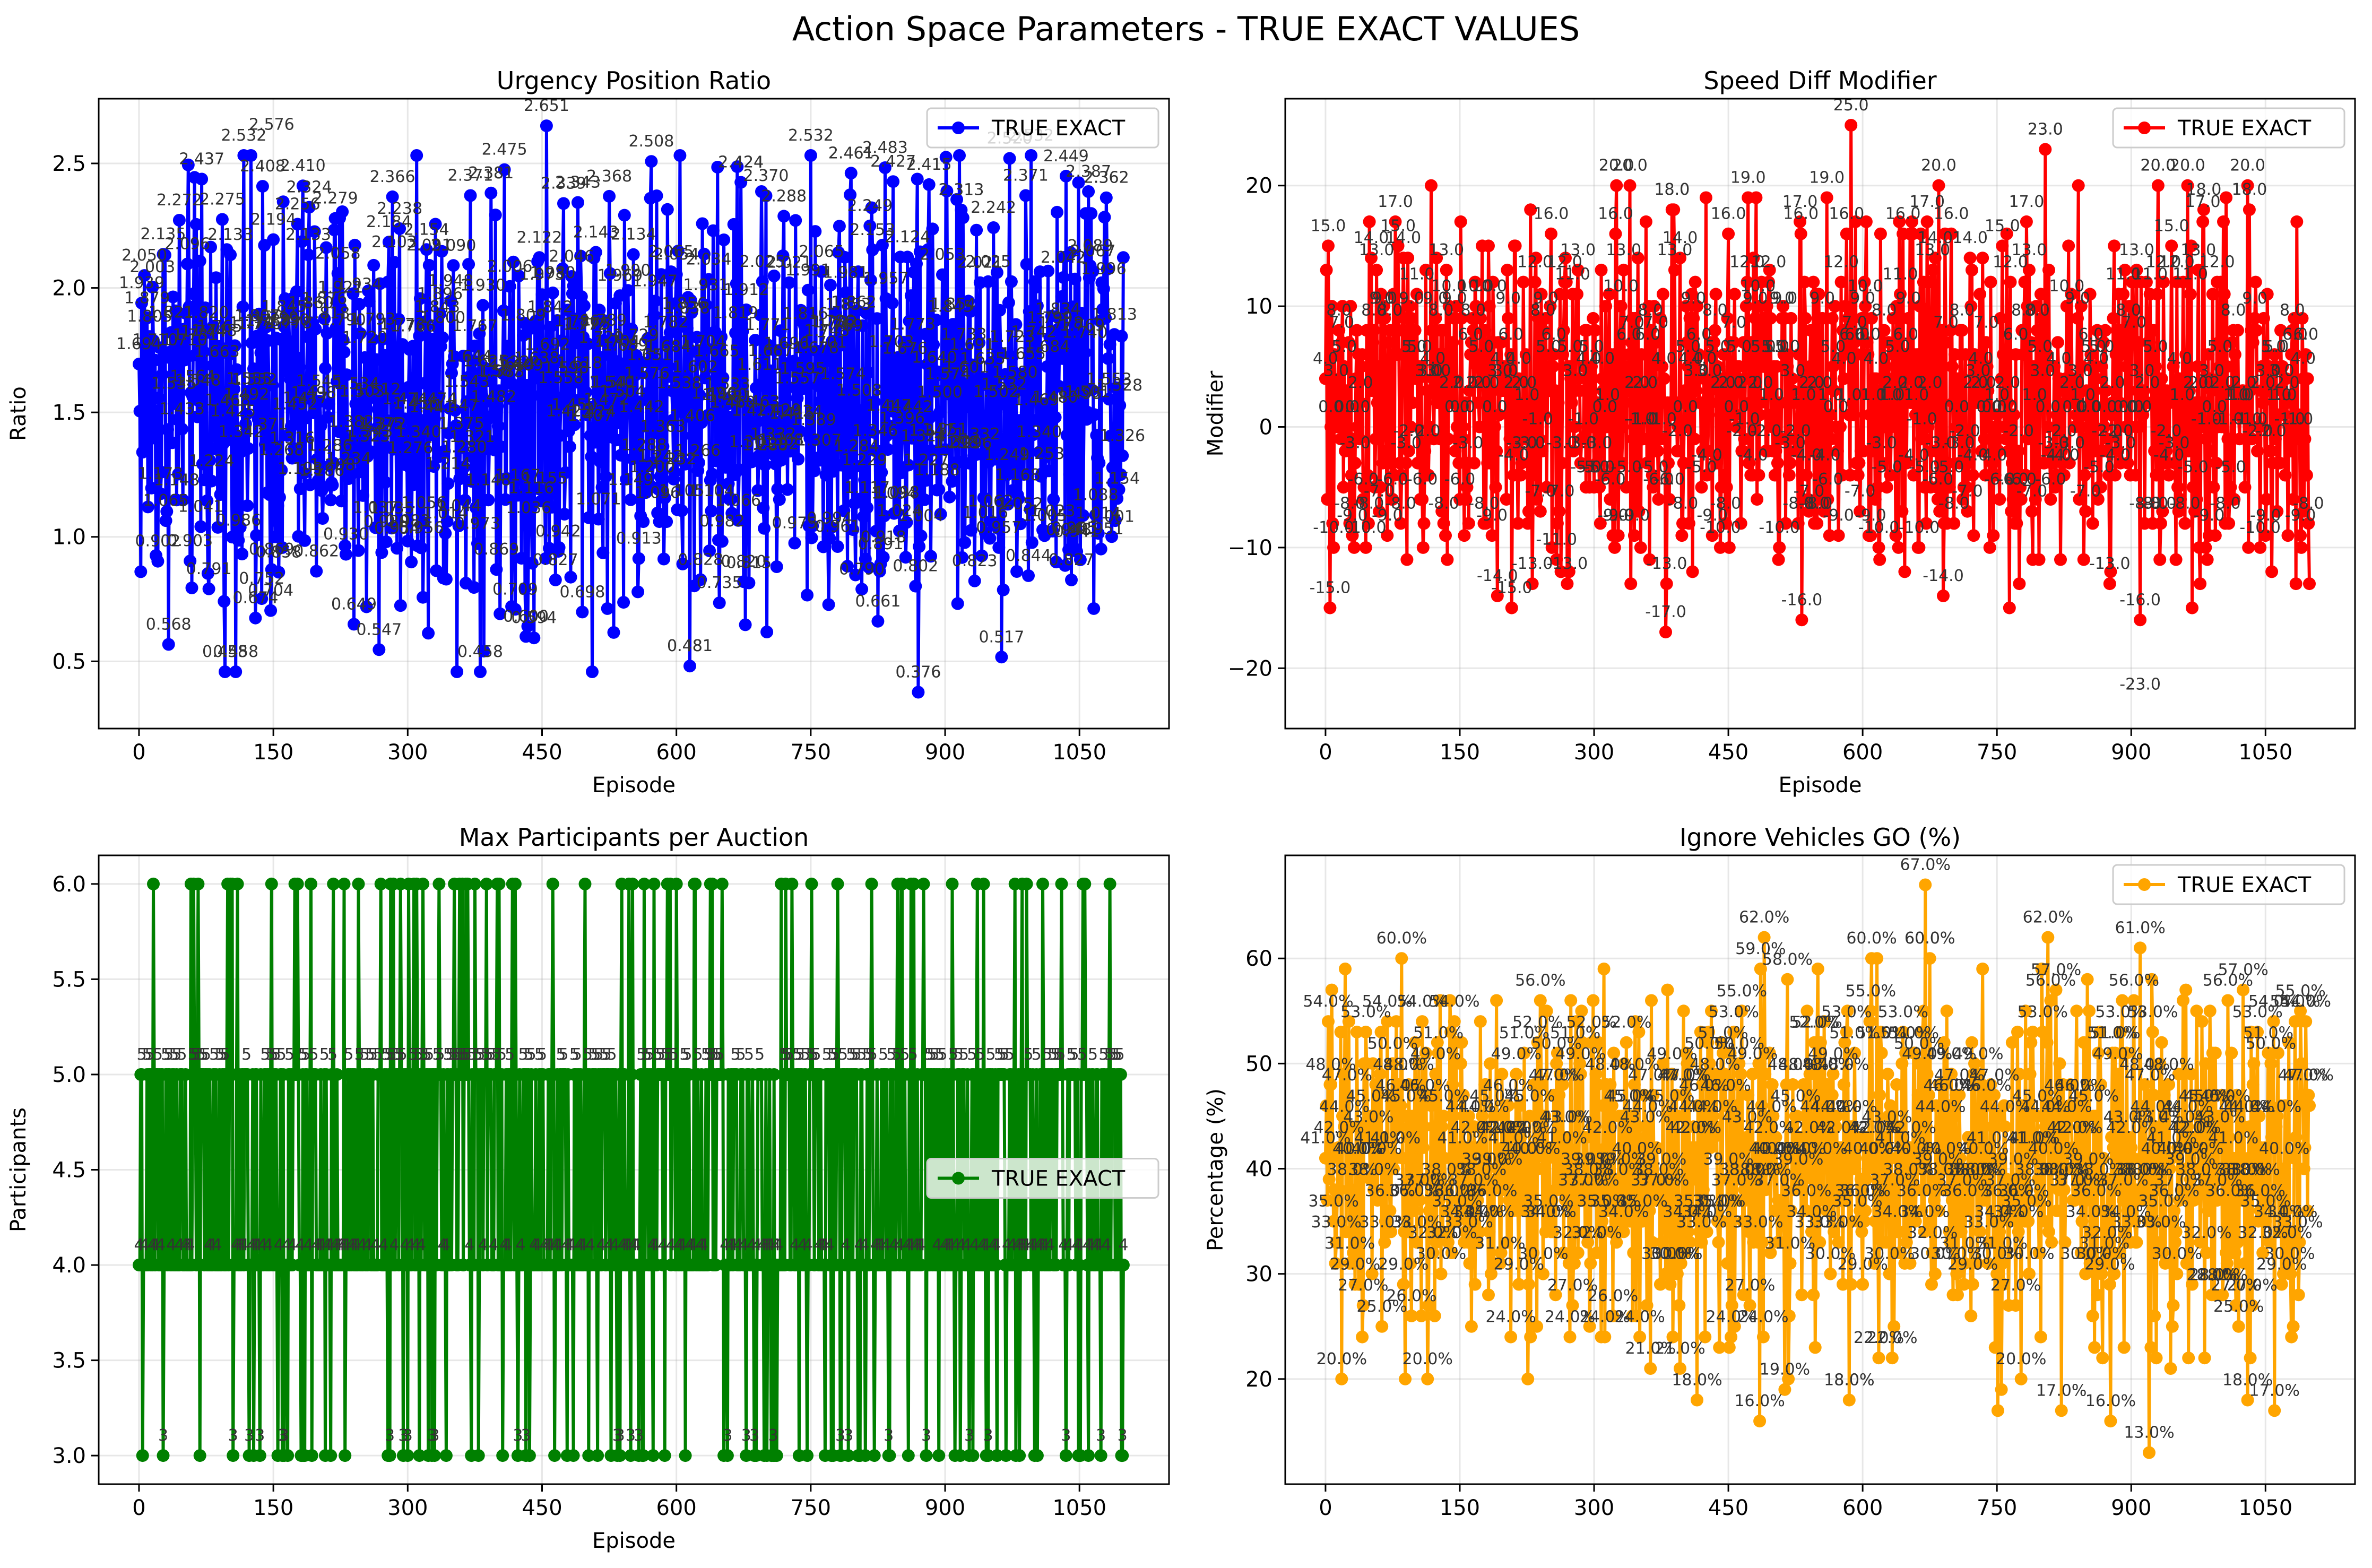  Describe the element at coordinates (236, 652) in the screenshot. I see `data-label: 0.458` at that location.